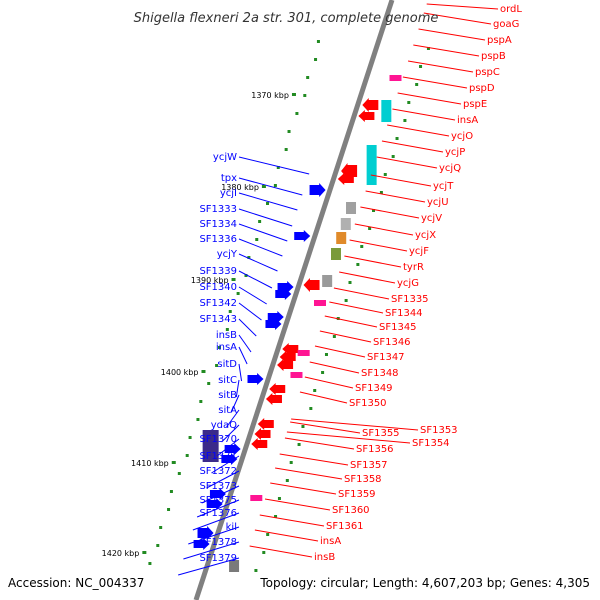 The height and width of the screenshot is (600, 600). What do you see at coordinates (218, 224) in the screenshot?
I see `gene-label-left: SF1334` at bounding box center [218, 224].